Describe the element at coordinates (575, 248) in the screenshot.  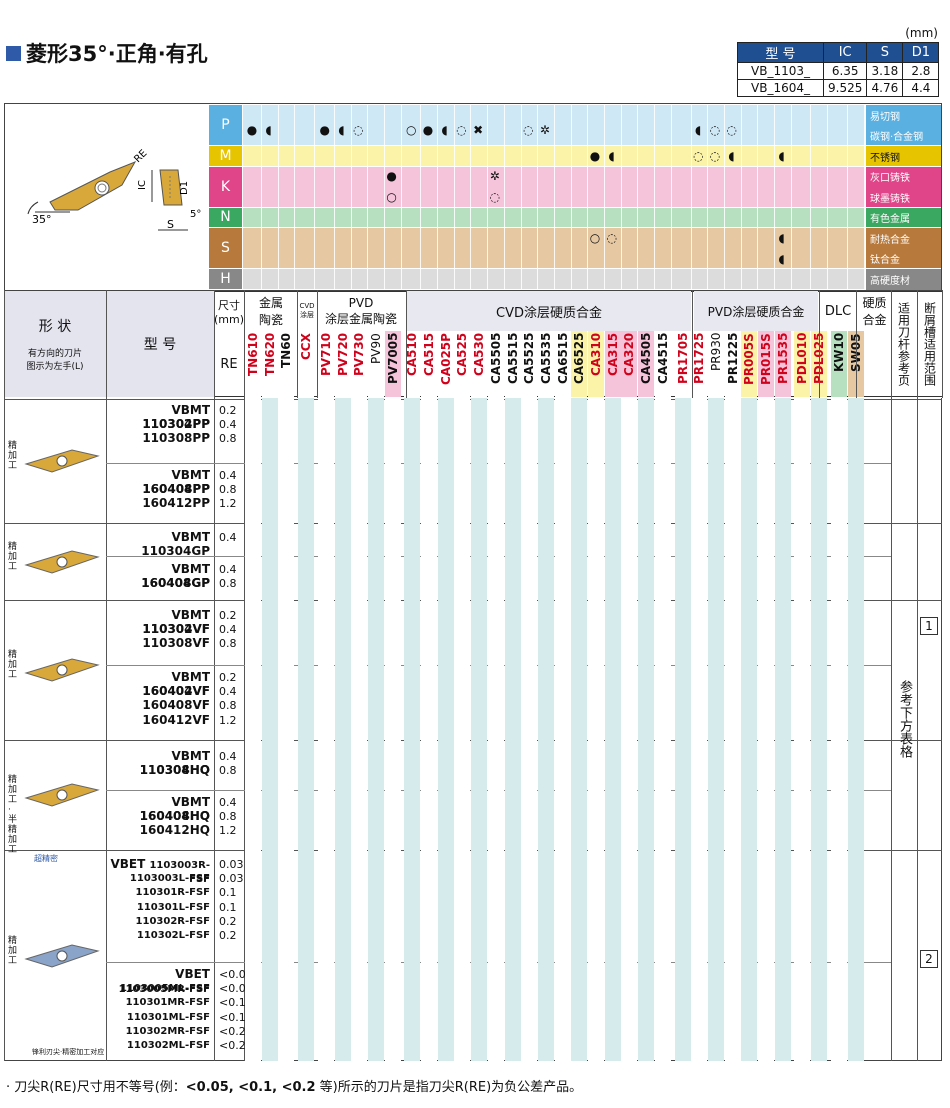
I see `material-row-S: S 耐热合金 钛合金` at that location.